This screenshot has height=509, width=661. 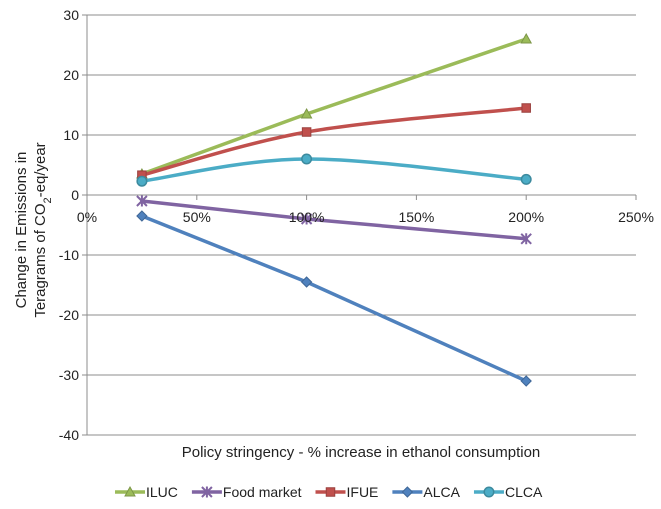 I want to click on x-tick-label: 250%, so click(x=636, y=217).